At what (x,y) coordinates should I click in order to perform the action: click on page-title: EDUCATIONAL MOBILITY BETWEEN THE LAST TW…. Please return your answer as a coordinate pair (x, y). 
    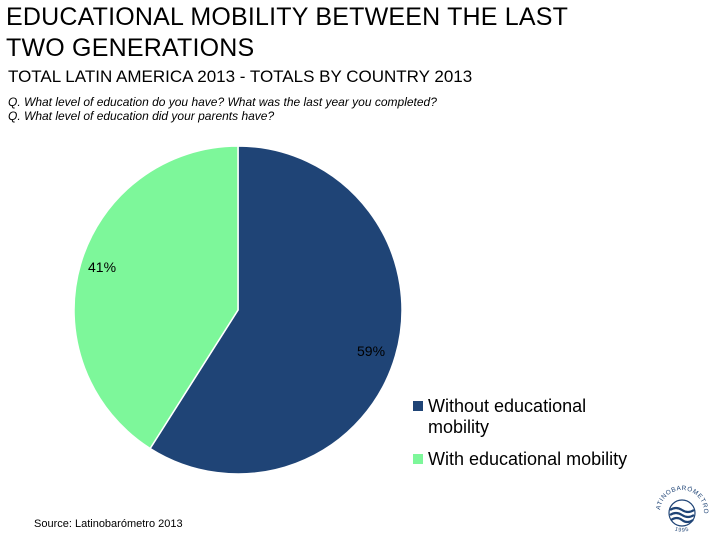
    Looking at the image, I should click on (358, 33).